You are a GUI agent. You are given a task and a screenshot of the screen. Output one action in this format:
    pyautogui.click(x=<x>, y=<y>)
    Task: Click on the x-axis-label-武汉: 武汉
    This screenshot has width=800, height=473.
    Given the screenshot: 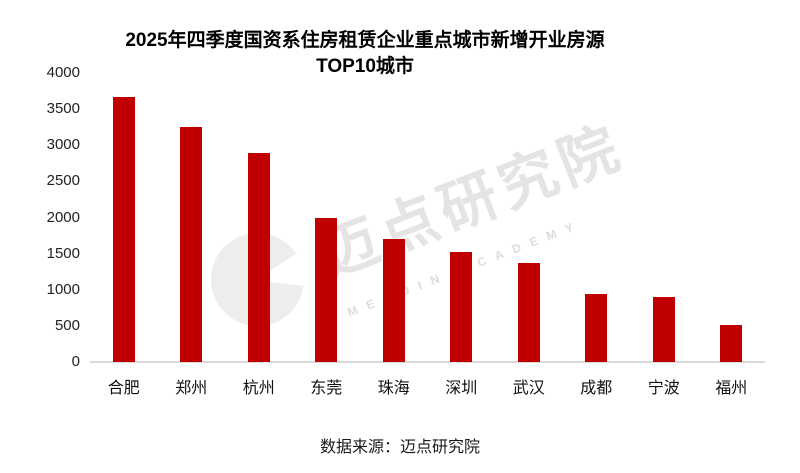 What is the action you would take?
    pyautogui.click(x=528, y=388)
    